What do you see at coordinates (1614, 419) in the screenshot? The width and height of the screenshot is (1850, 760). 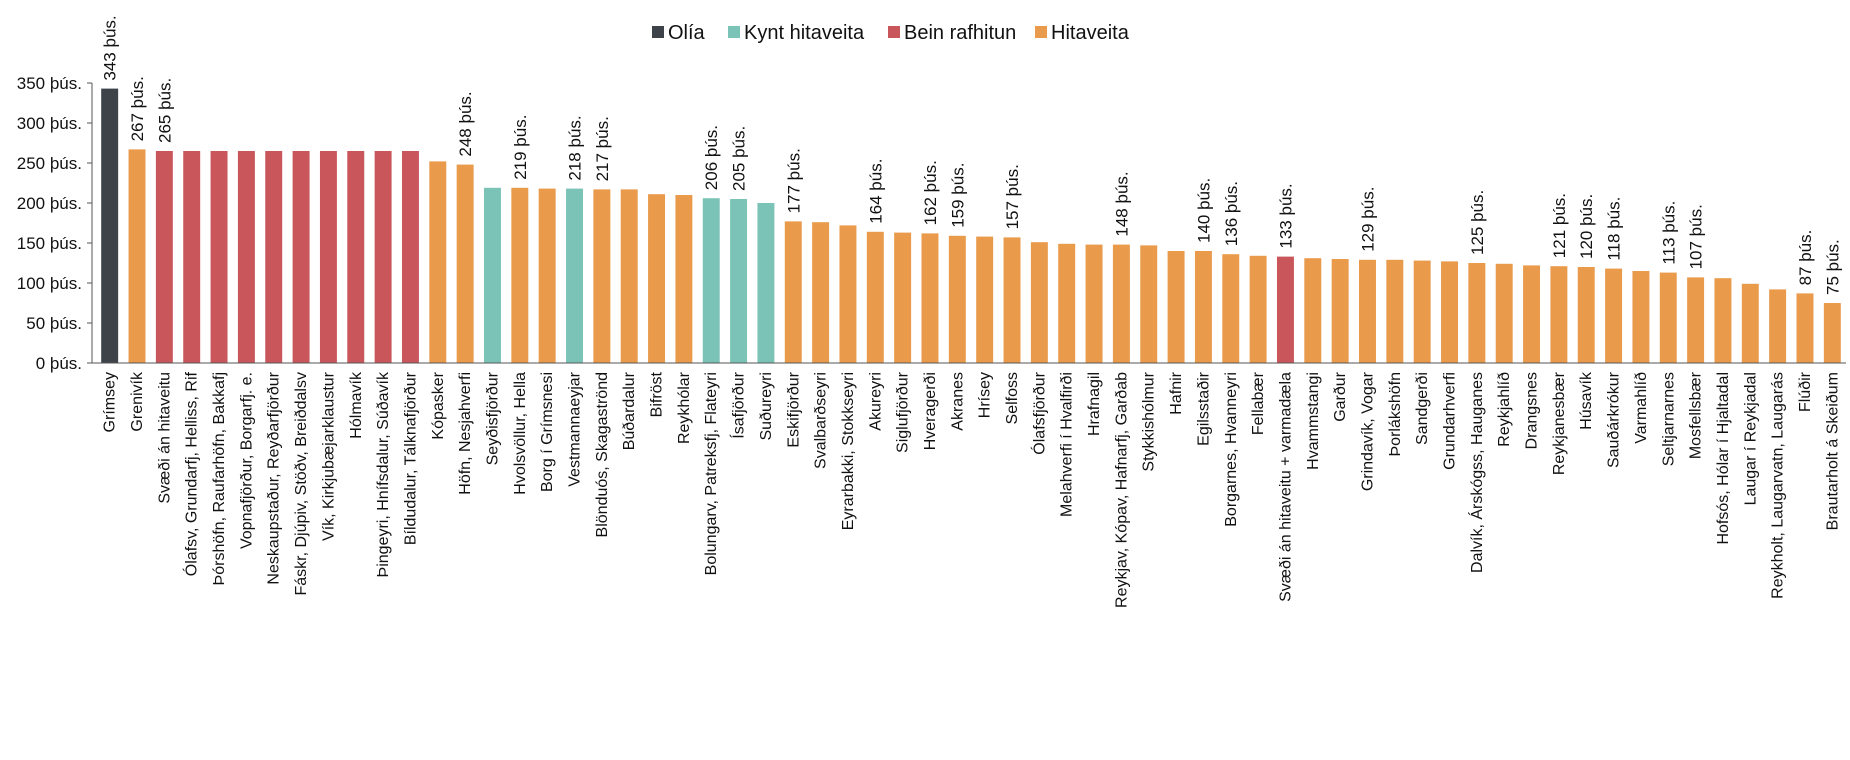 I see `x-tick-label: Sauðárkrókur` at bounding box center [1614, 419].